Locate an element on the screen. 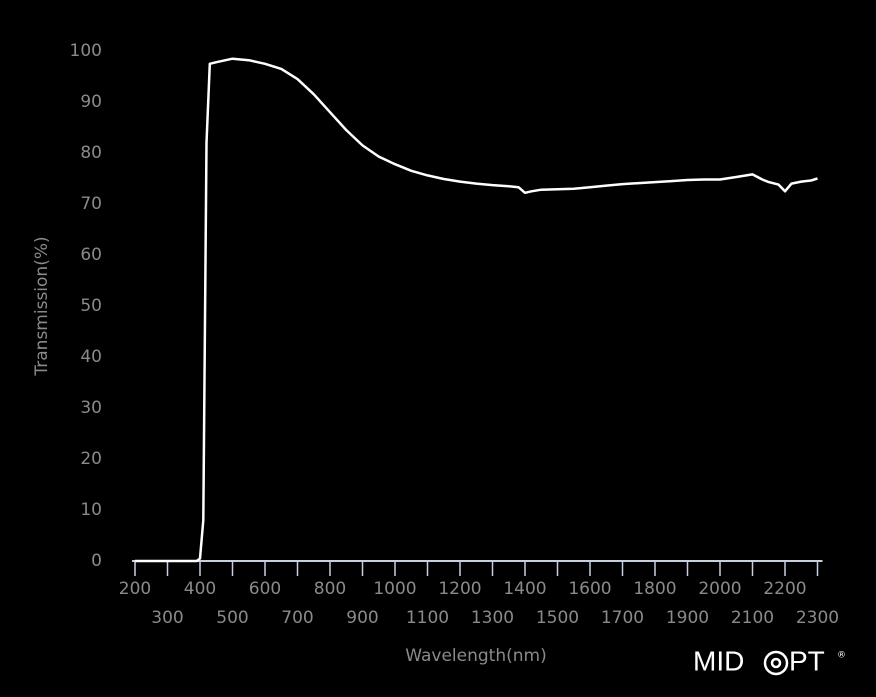 The height and width of the screenshot is (697, 876). x-tick-label: 1600 is located at coordinates (589, 589).